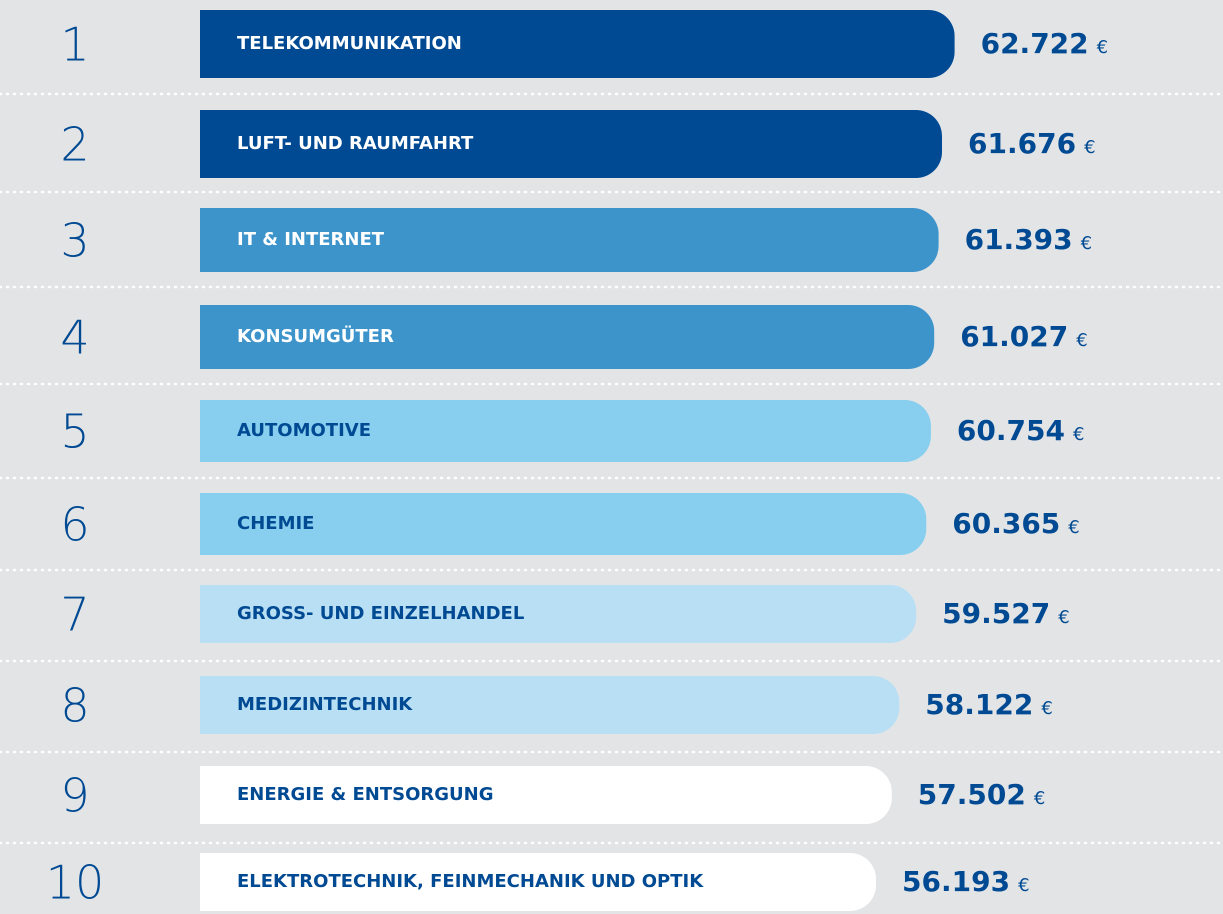  Describe the element at coordinates (1014, 336) in the screenshot. I see `value-label: 61.027` at that location.